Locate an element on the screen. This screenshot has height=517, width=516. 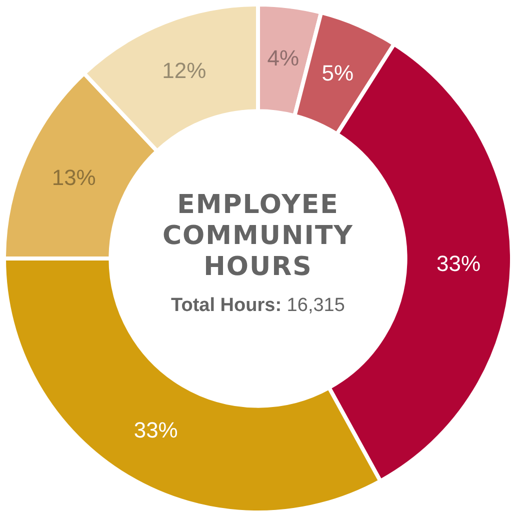
data-label: 12% is located at coordinates (184, 70).